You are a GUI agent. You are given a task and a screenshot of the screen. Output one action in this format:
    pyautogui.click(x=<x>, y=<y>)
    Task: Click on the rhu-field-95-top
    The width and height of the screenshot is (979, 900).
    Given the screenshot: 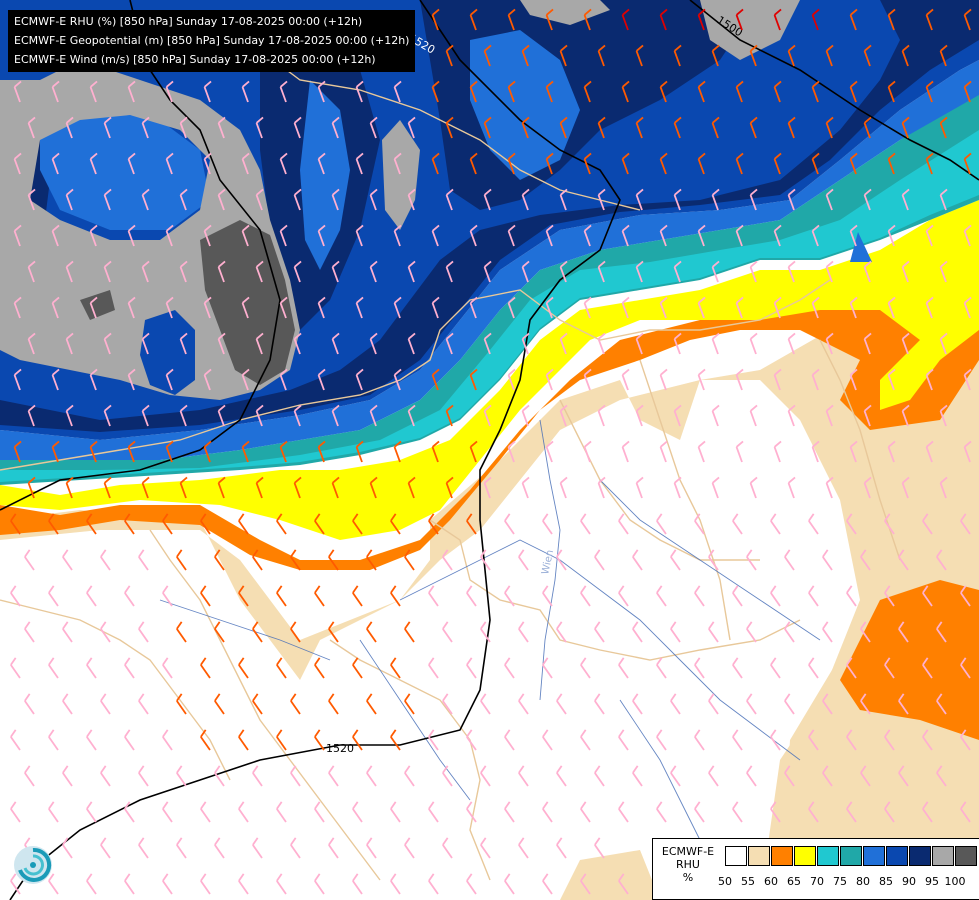 What is the action you would take?
    pyautogui.click(x=565, y=12)
    